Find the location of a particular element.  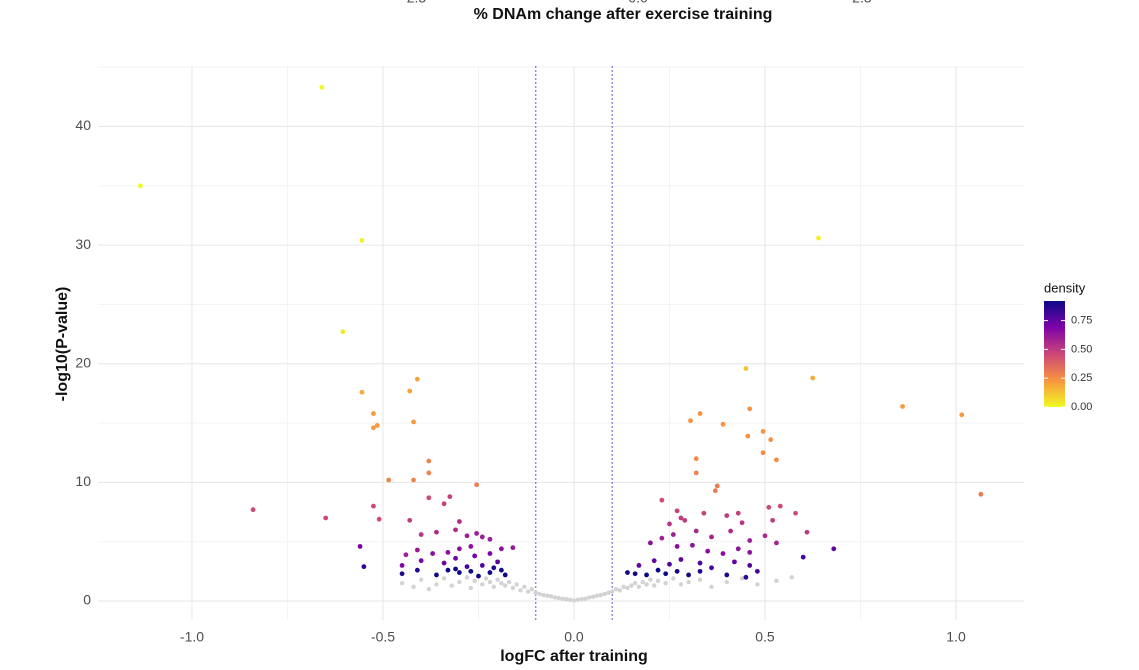

legend-tick-label: 0.50 is located at coordinates (1081, 349).